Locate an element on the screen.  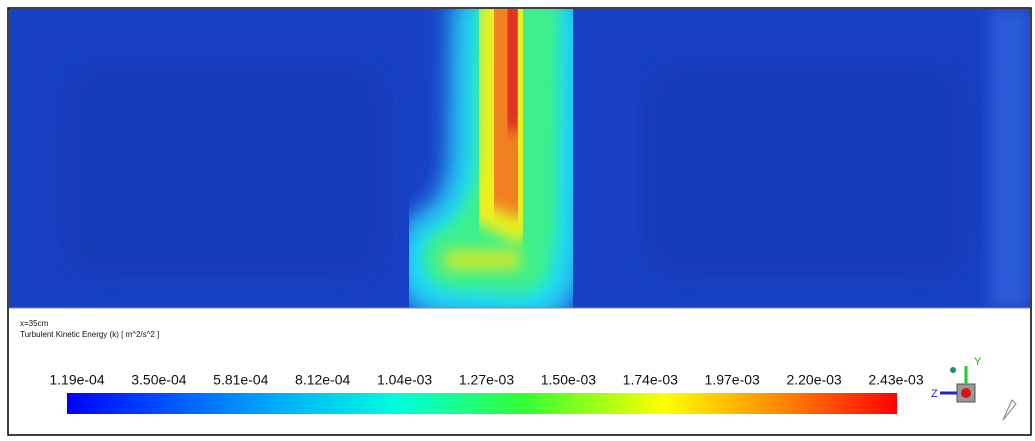
colorbar-tick-label: 1.74e-03 is located at coordinates (650, 380).